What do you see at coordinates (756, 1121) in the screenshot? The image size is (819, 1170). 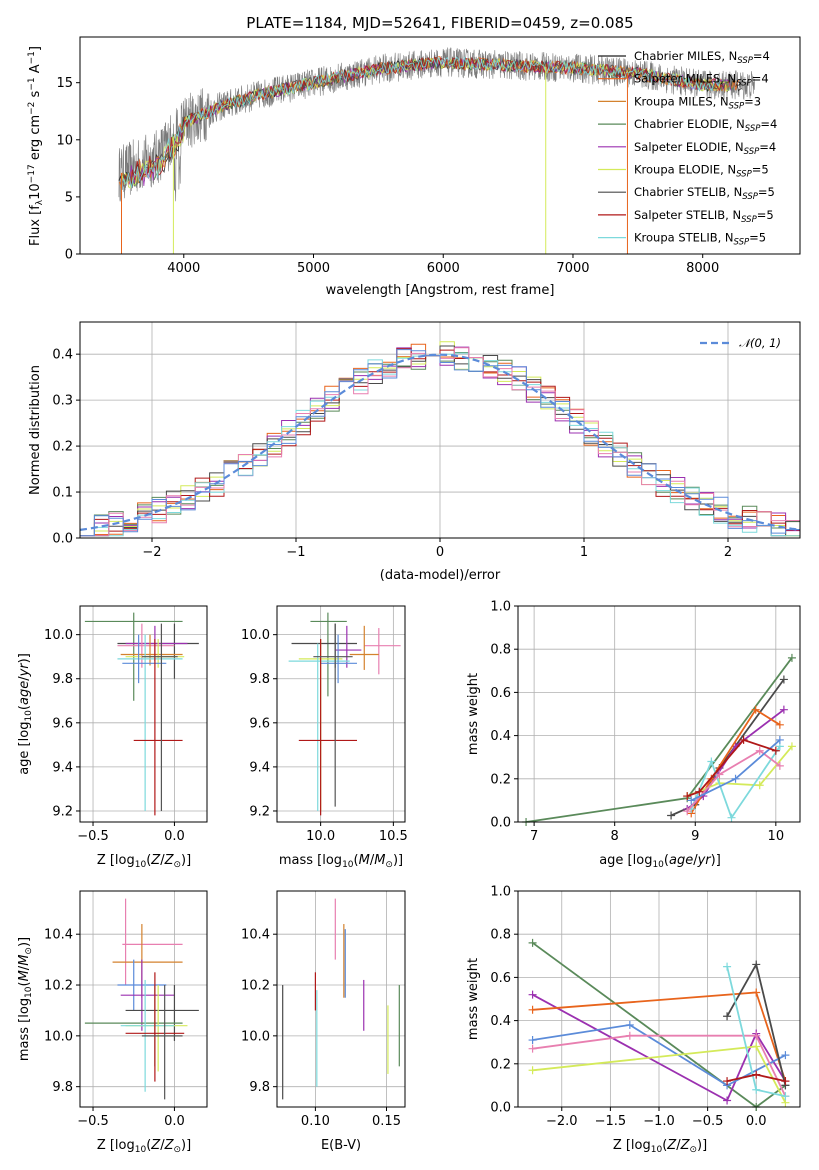 I see `z-weight-xtick-label: 0.0` at bounding box center [756, 1121].